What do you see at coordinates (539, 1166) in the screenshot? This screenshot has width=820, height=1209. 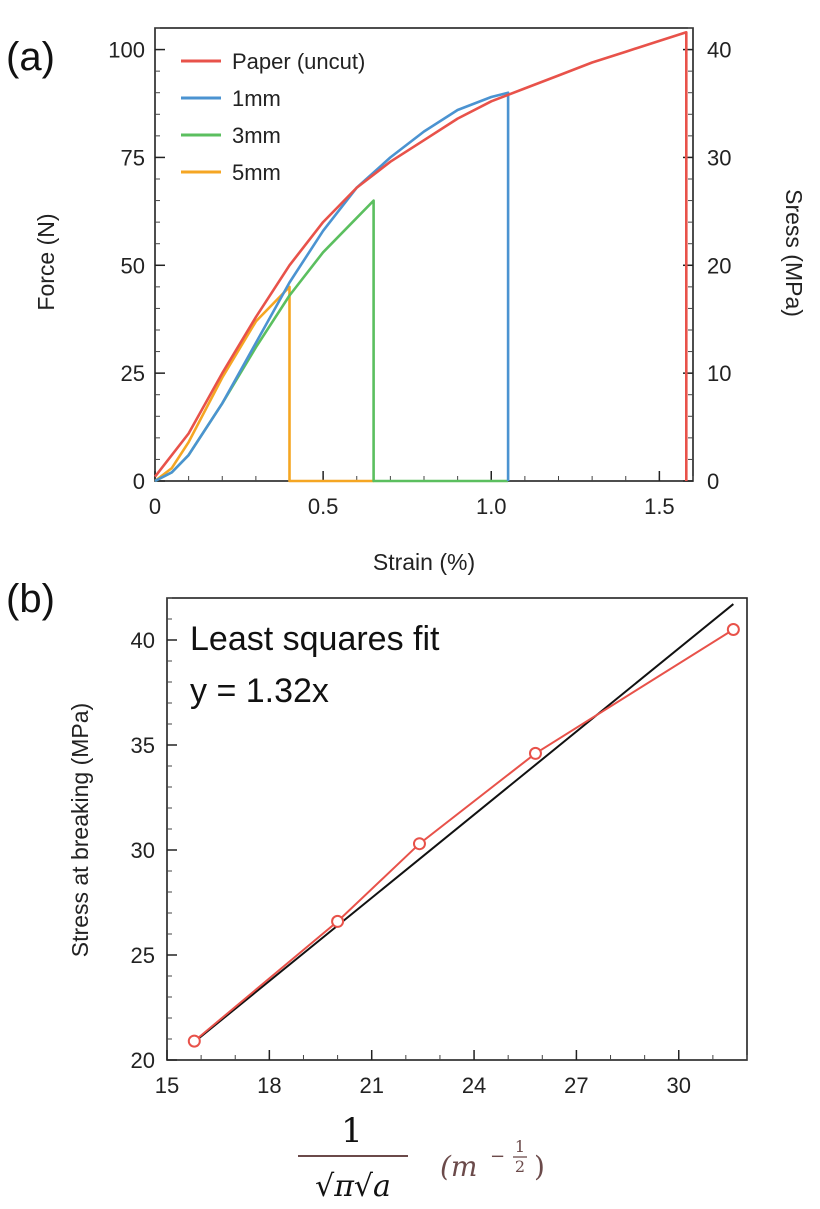 I see `x-title-unit-close: )` at bounding box center [539, 1166].